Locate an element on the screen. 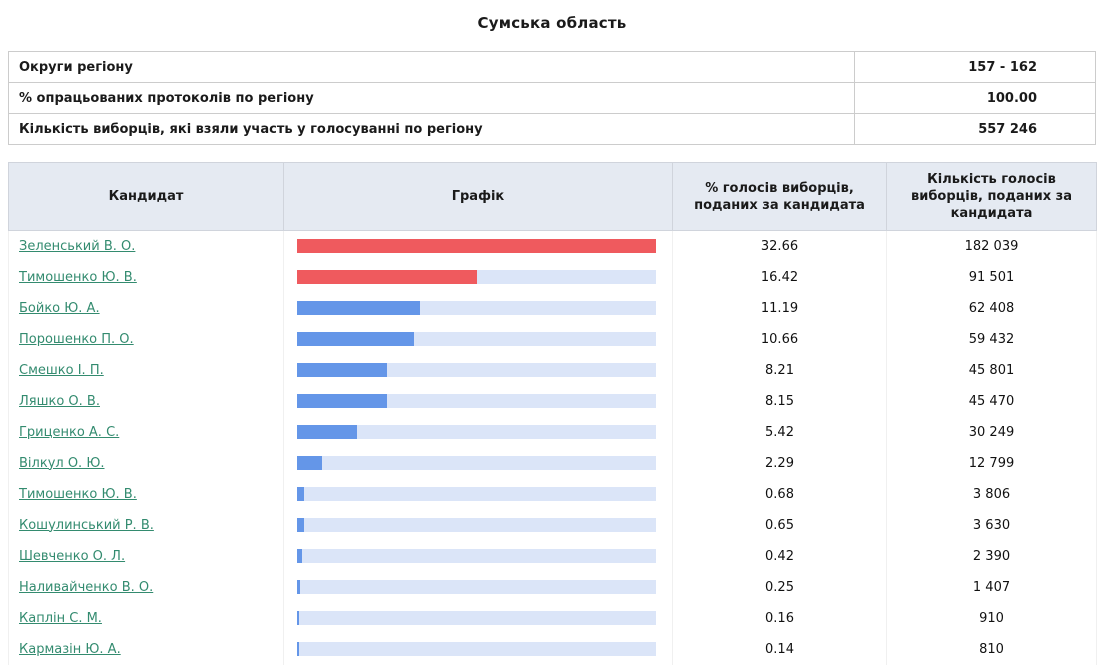 The height and width of the screenshot is (665, 1104). candidate-link: Кармазін Ю. А. is located at coordinates (70, 649).